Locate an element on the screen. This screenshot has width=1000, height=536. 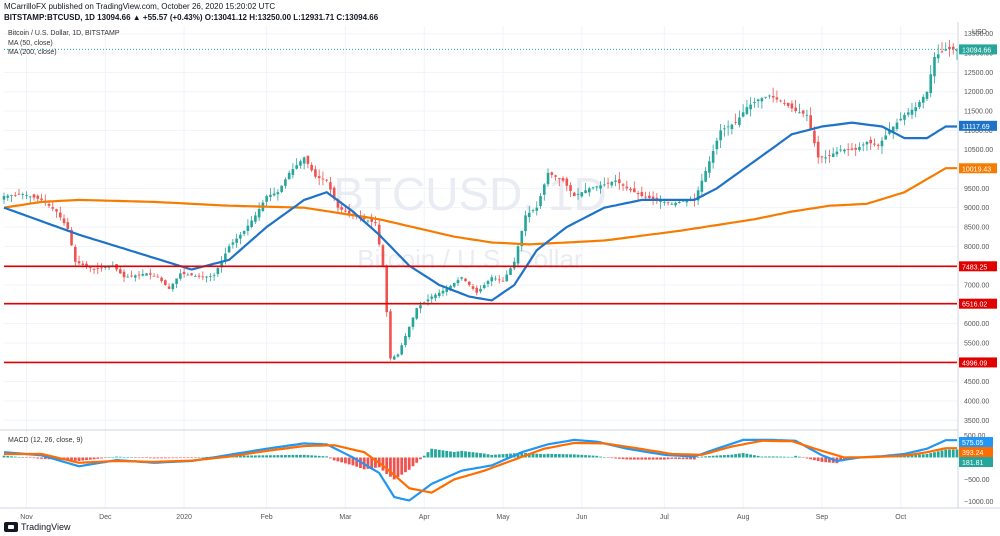
watermark-name: Bitcoin / U.S. Dollar is located at coordinates (470, 259).